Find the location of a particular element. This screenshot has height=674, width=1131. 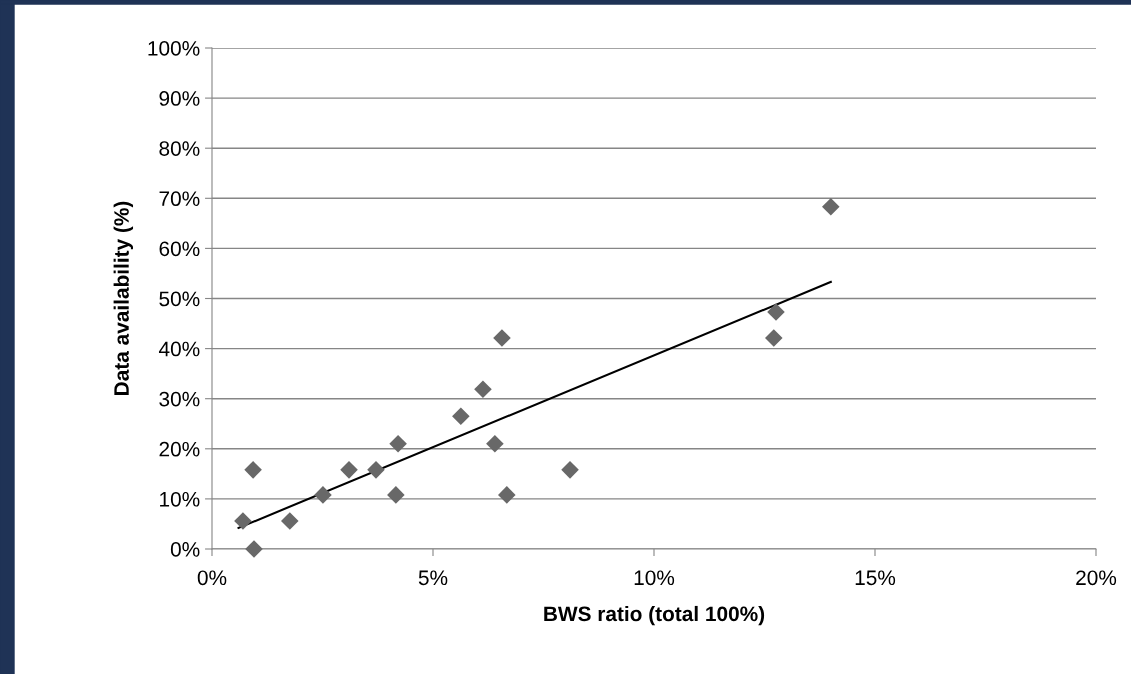

x-tick-label: 15% is located at coordinates (875, 578).